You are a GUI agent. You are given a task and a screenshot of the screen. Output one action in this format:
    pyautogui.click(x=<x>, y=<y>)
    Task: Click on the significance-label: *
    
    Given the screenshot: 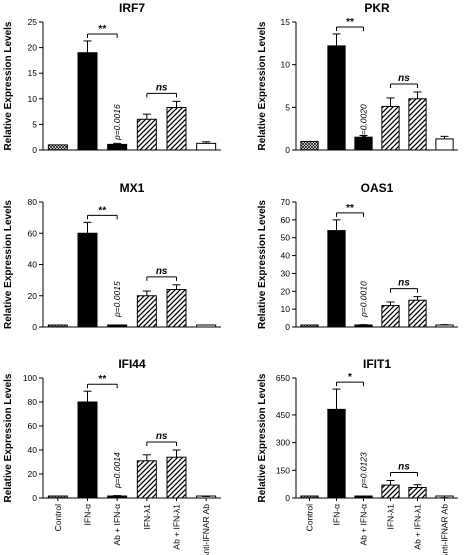 What is the action you would take?
    pyautogui.click(x=350, y=377)
    